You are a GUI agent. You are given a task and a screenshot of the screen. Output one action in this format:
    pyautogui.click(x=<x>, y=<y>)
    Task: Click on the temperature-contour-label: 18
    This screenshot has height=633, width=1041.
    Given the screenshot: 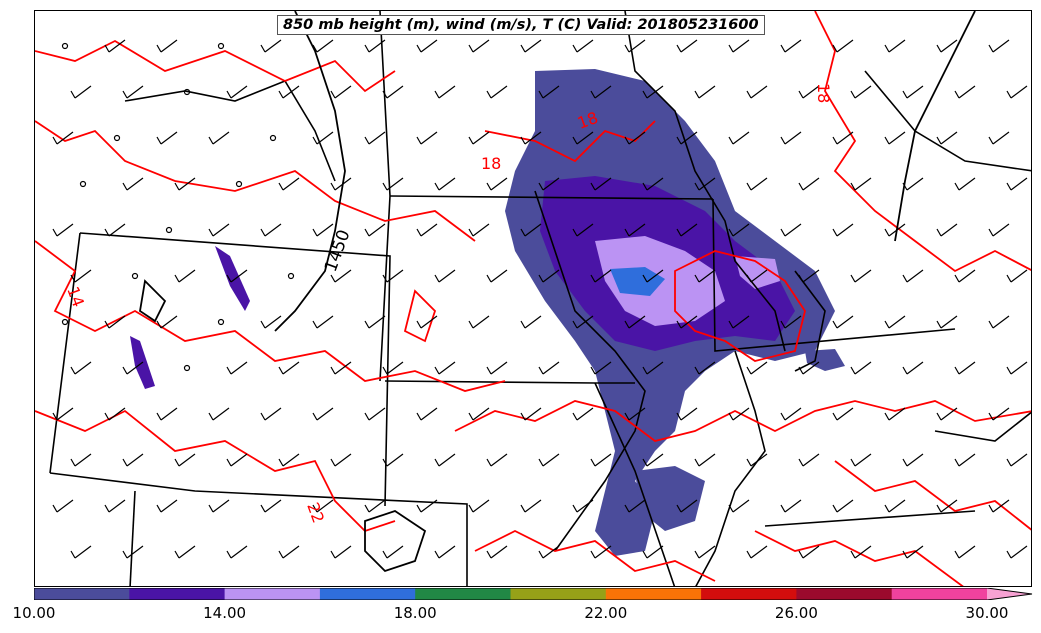 What is the action you would take?
    pyautogui.click(x=491, y=163)
    